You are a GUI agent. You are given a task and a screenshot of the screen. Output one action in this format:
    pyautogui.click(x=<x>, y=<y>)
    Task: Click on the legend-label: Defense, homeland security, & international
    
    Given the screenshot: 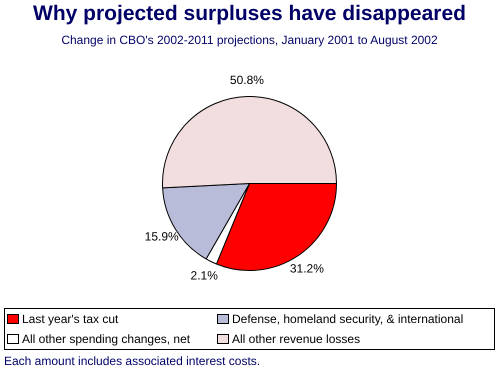 What is the action you would take?
    pyautogui.click(x=348, y=319)
    